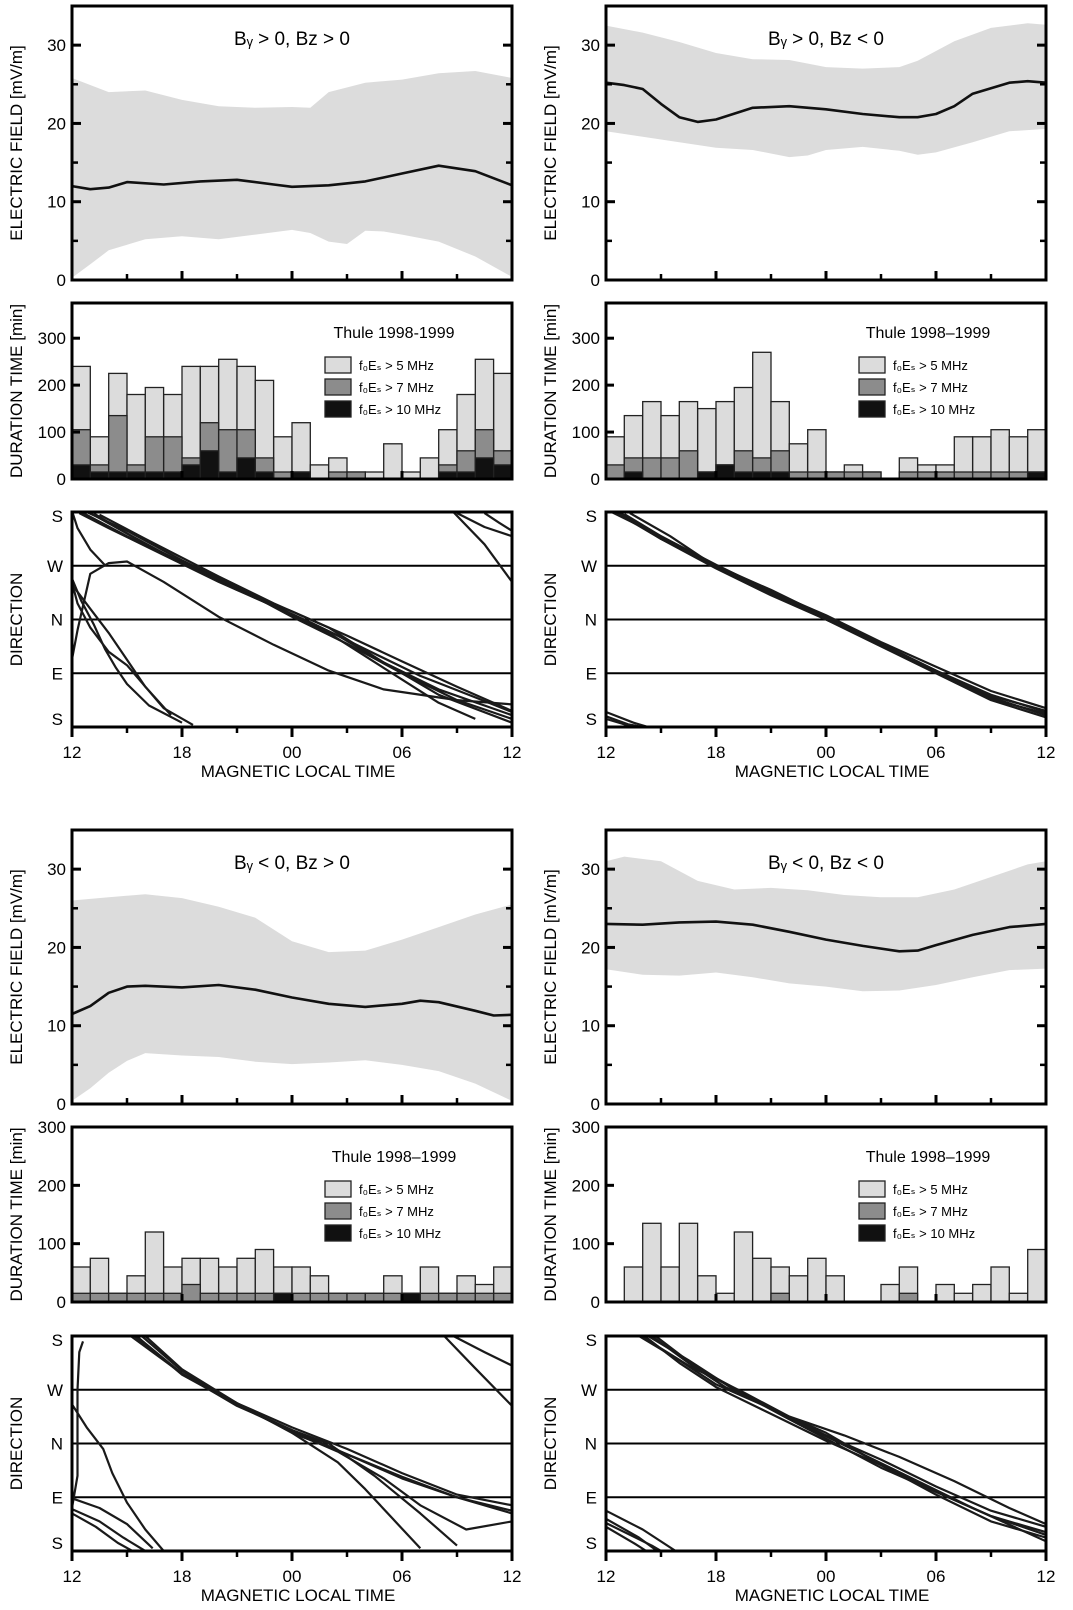 The height and width of the screenshot is (1610, 1073). Describe the element at coordinates (826, 39) in the screenshot. I see `ef-panel-title: Bᵧ > 0, Bᴢ < 0` at that location.